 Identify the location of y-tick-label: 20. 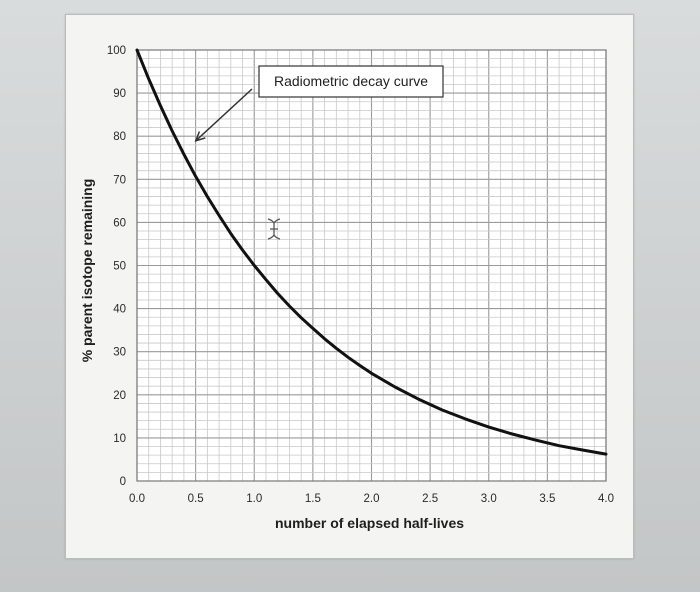
(119, 396).